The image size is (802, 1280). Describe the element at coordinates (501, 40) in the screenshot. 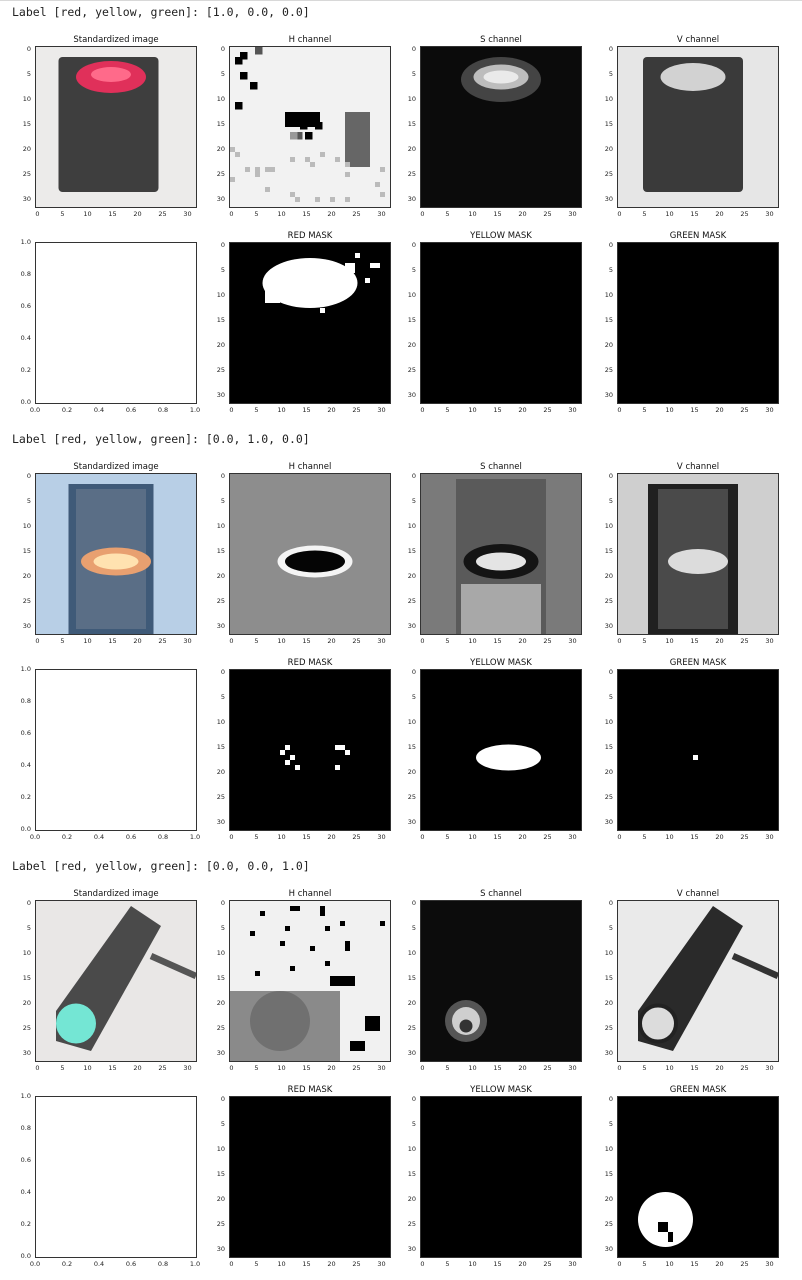

I see `subplot-title: S channel` at that location.